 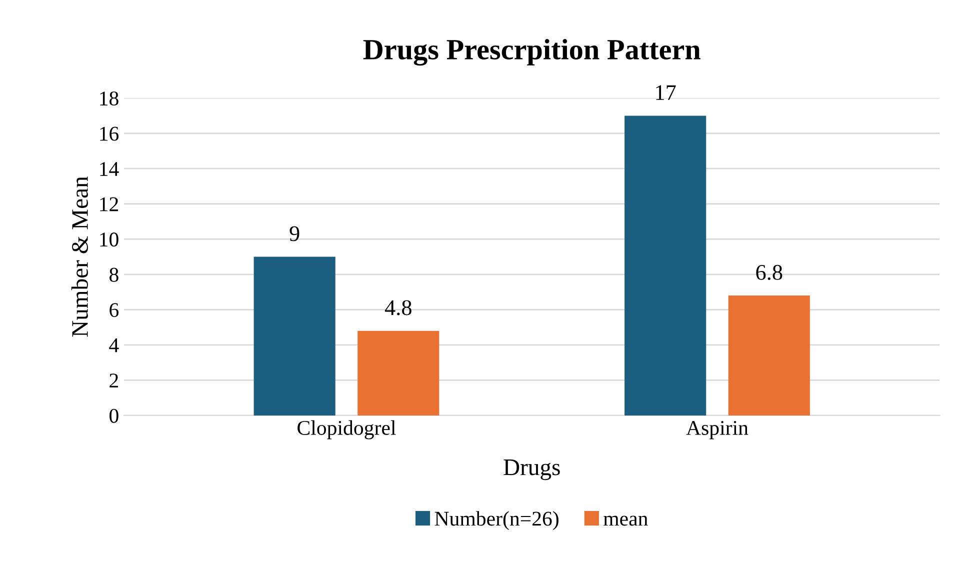 I want to click on y-tick-label: 18, so click(x=109, y=98).